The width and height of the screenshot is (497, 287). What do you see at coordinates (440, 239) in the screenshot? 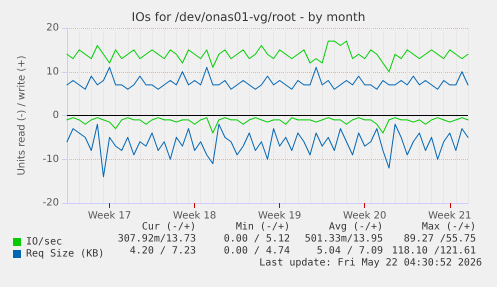
I see `text: 89.27 /55.75` at bounding box center [440, 239].